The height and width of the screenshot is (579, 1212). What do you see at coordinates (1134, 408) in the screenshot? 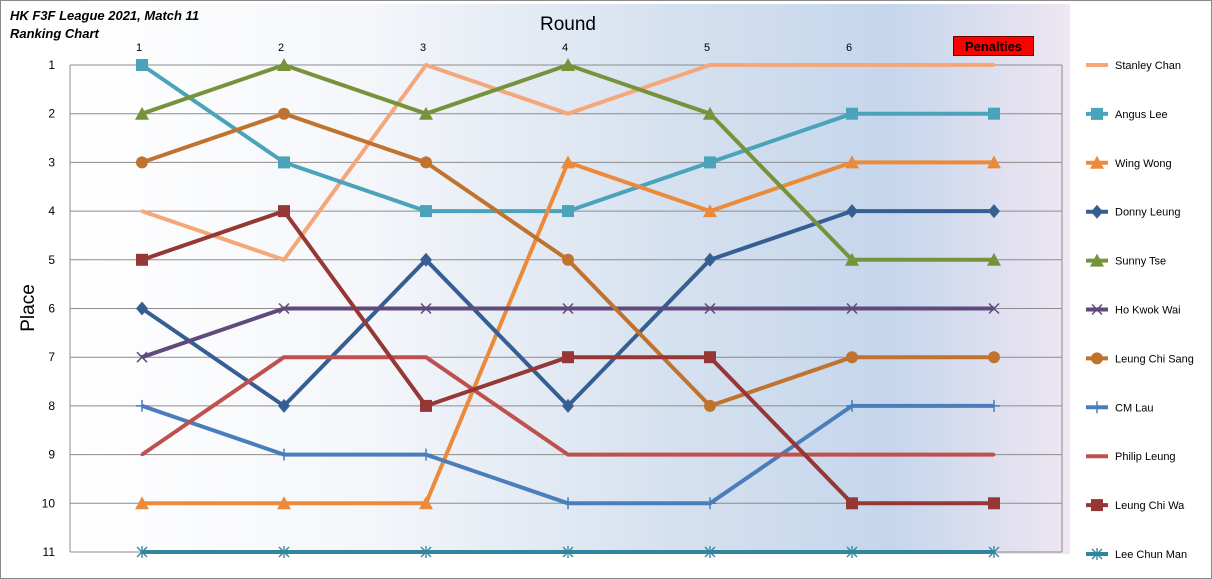
I see `legend-label: CM Lau` at bounding box center [1134, 408].